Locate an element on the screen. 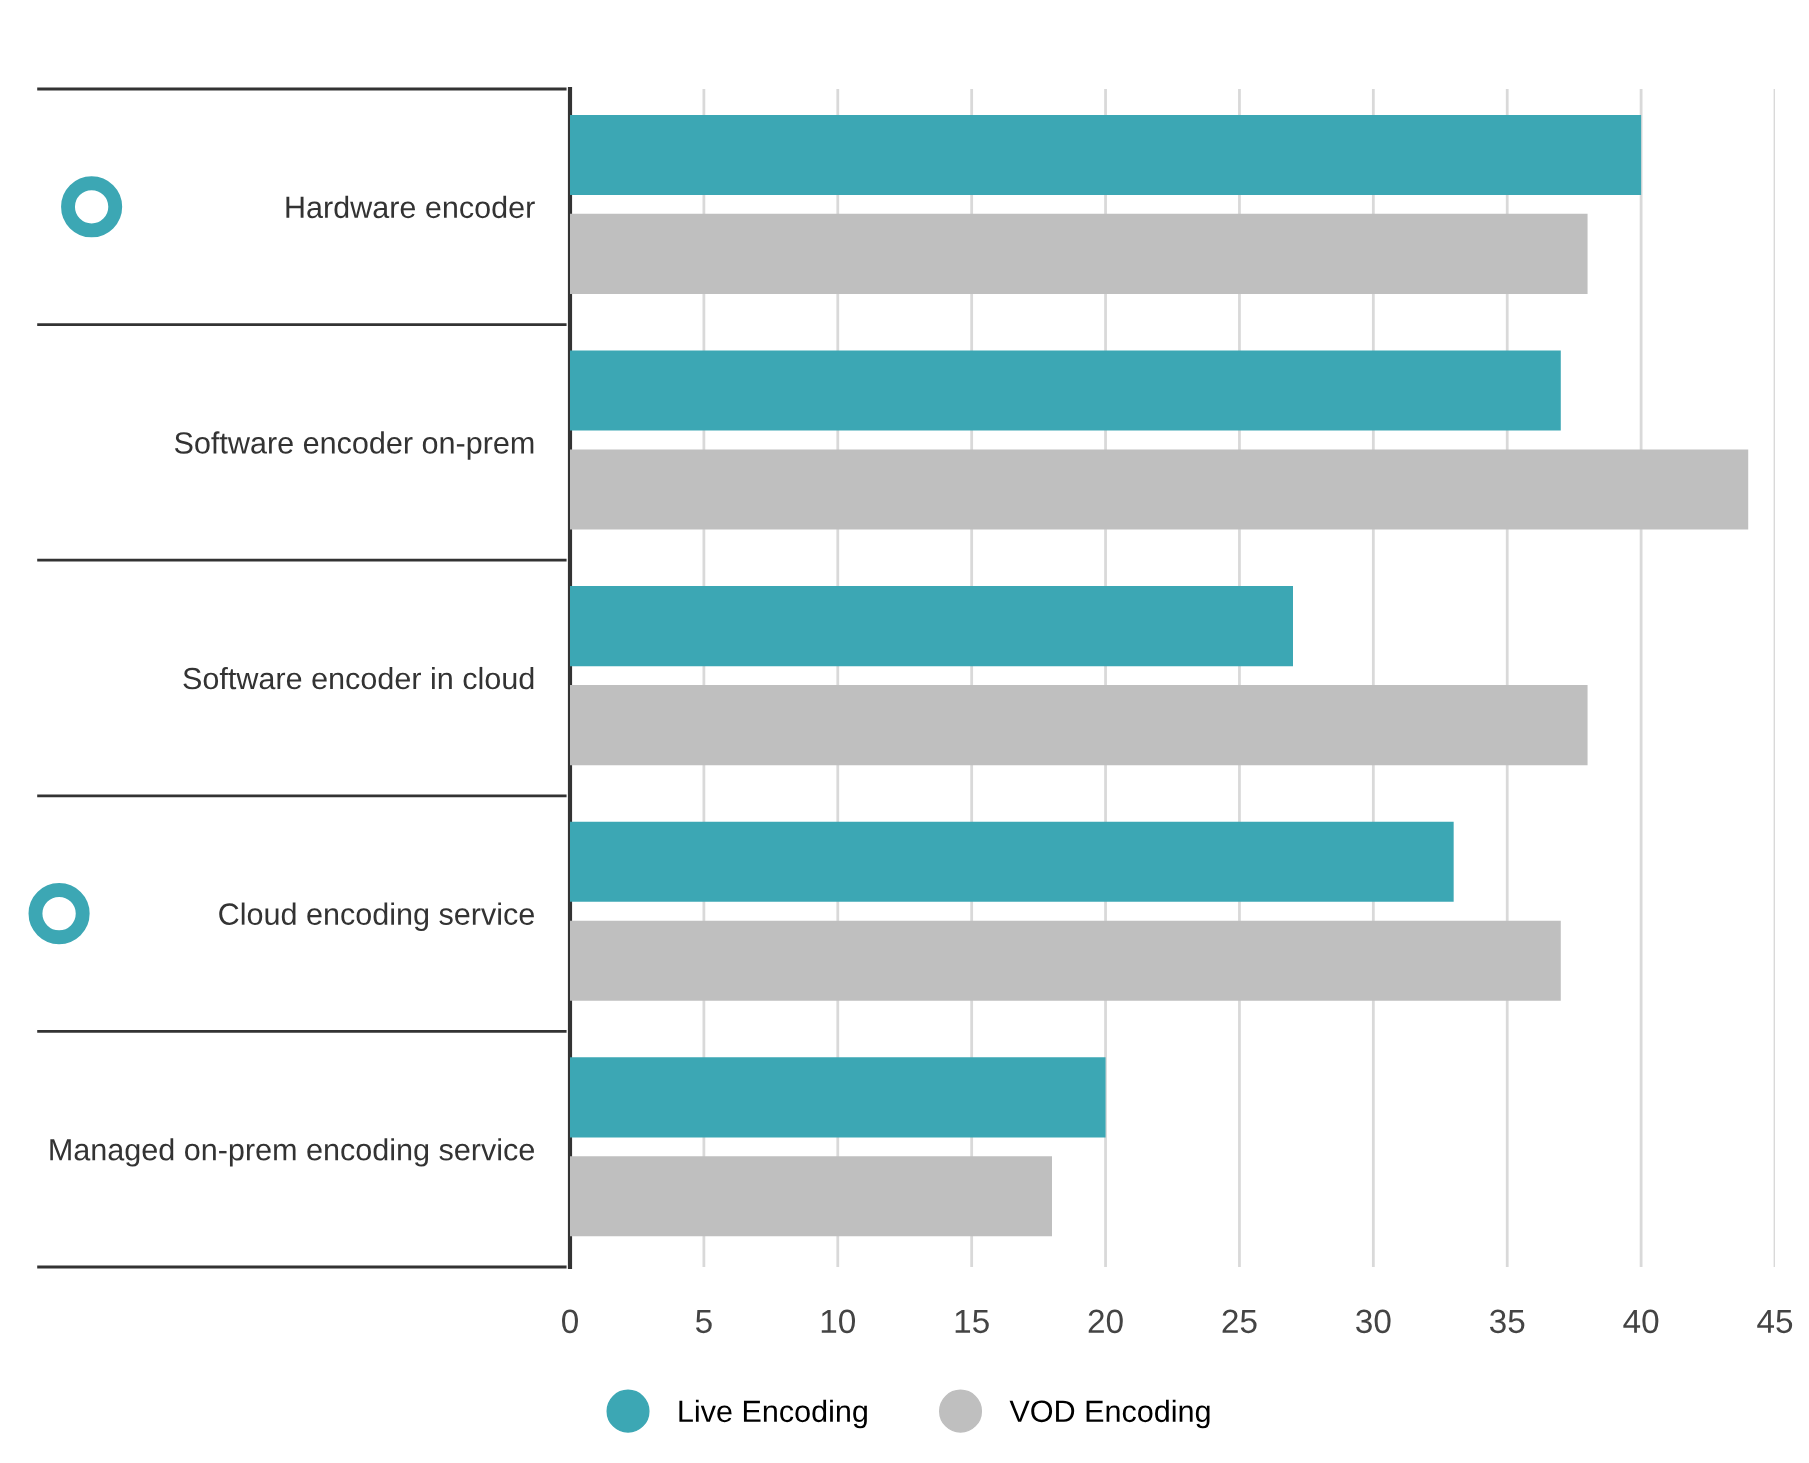  x-tick-label: 25 is located at coordinates (1239, 1321).